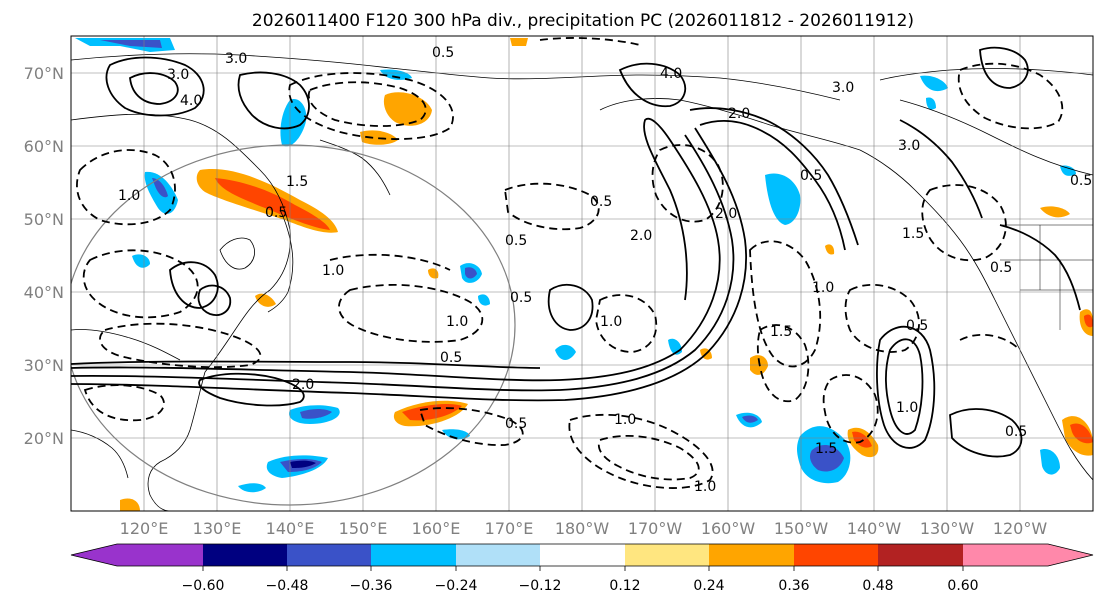  Describe the element at coordinates (363, 528) in the screenshot. I see `lon-label: 150°E` at that location.